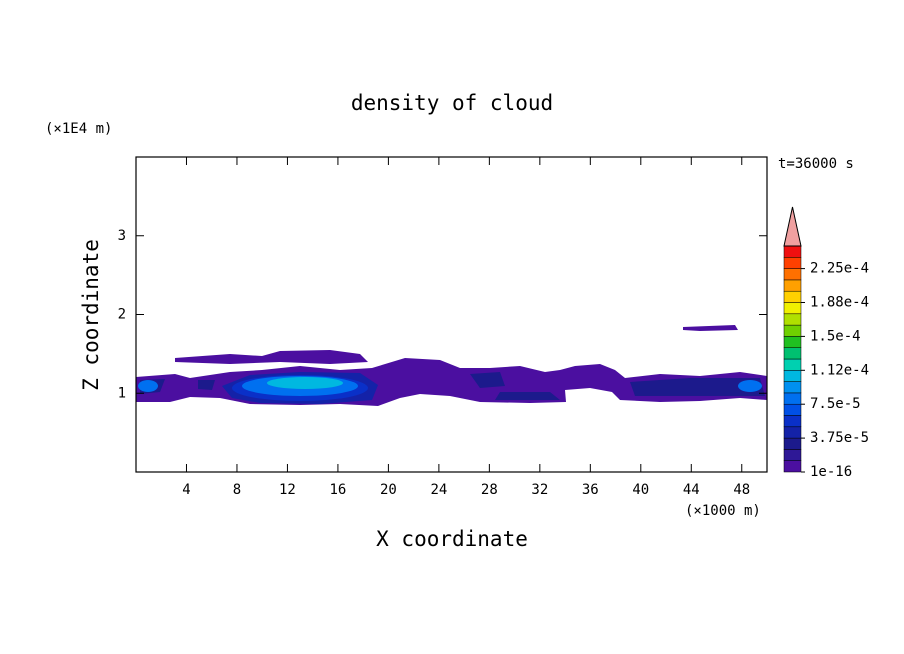 This screenshot has height=654, width=904. I want to click on y-tick-label: 2, so click(122, 315).